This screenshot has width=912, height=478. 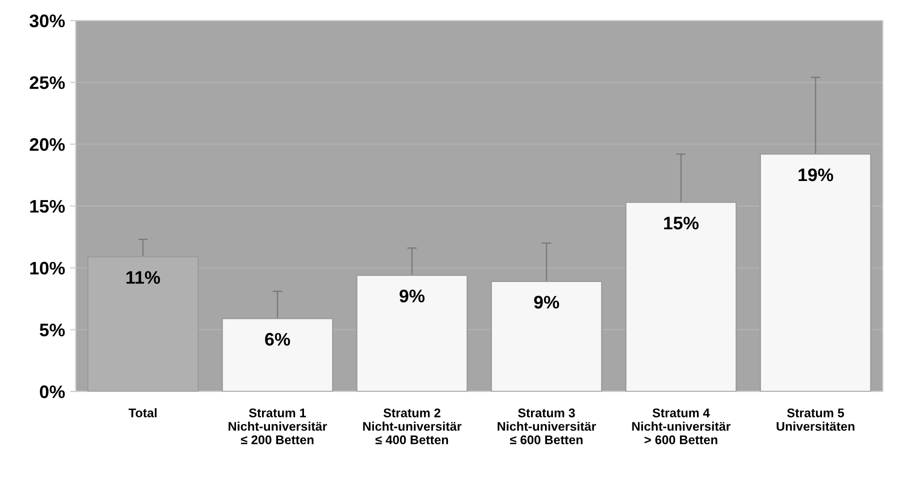 What do you see at coordinates (681, 223) in the screenshot?
I see `data-label: 15%` at bounding box center [681, 223].